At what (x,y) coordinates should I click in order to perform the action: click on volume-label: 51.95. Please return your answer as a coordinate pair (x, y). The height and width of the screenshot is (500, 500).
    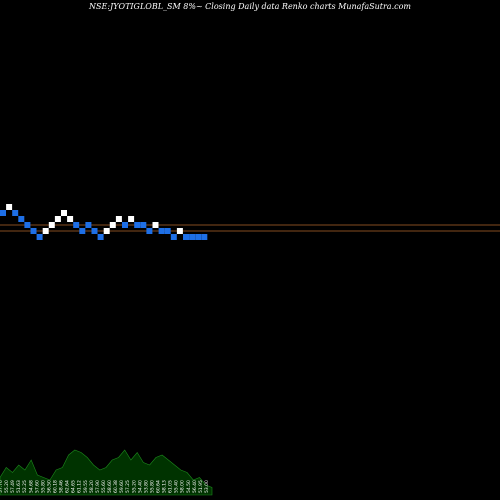
    Looking at the image, I should click on (201, 486).